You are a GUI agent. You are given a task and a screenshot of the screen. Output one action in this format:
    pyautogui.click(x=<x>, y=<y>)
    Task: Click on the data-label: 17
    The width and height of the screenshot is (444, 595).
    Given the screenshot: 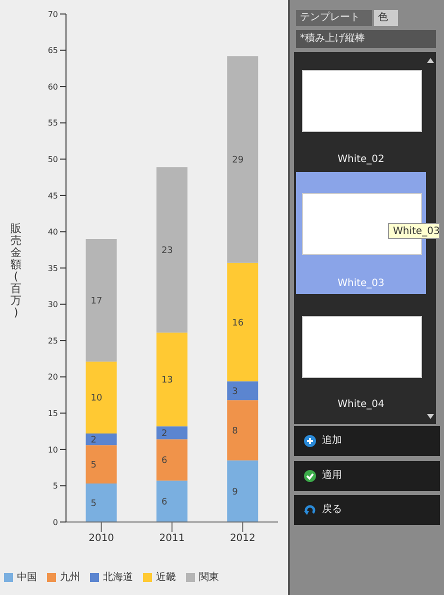 What is the action you would take?
    pyautogui.click(x=96, y=301)
    